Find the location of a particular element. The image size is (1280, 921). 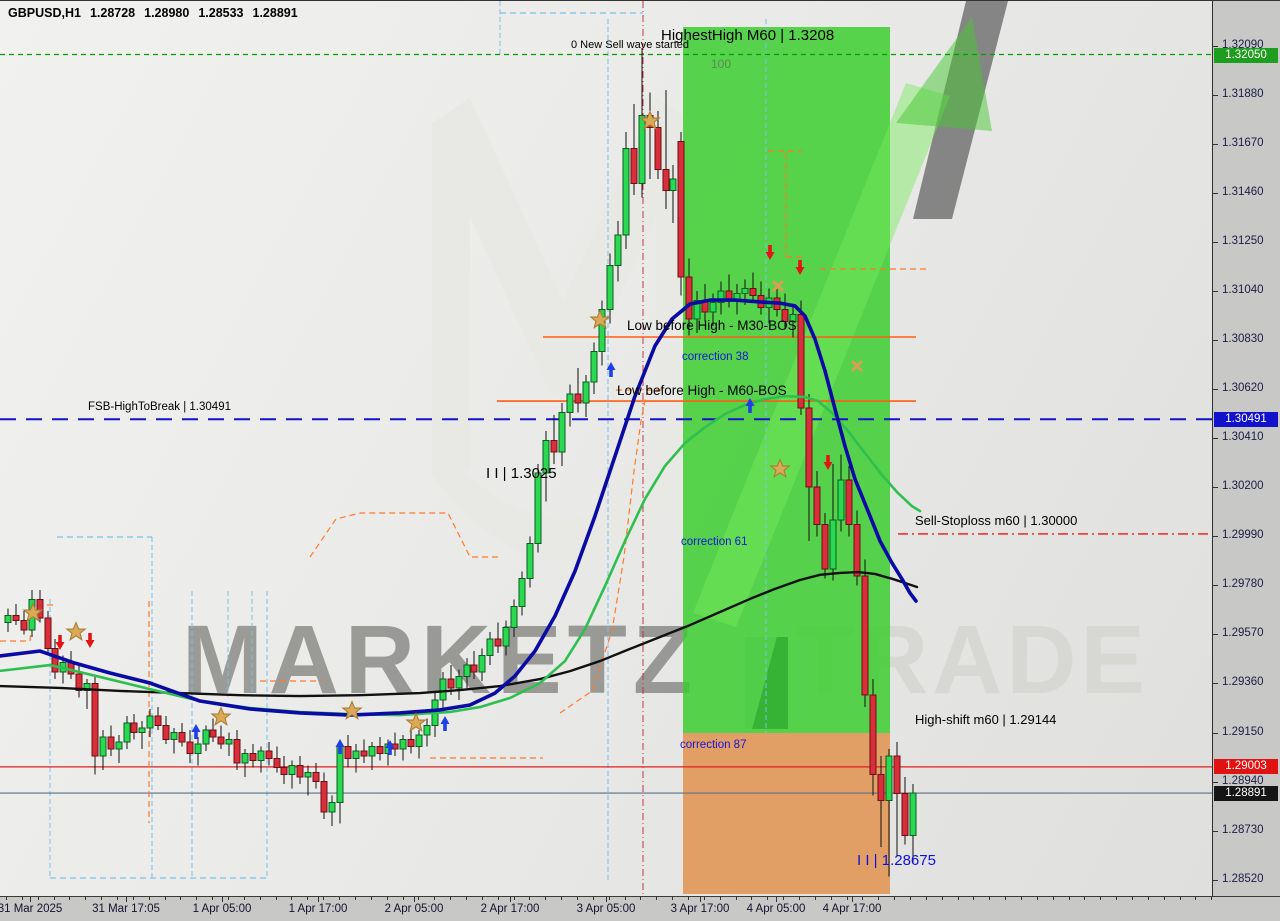

price-tick-label: 1.28940 is located at coordinates (1243, 780).